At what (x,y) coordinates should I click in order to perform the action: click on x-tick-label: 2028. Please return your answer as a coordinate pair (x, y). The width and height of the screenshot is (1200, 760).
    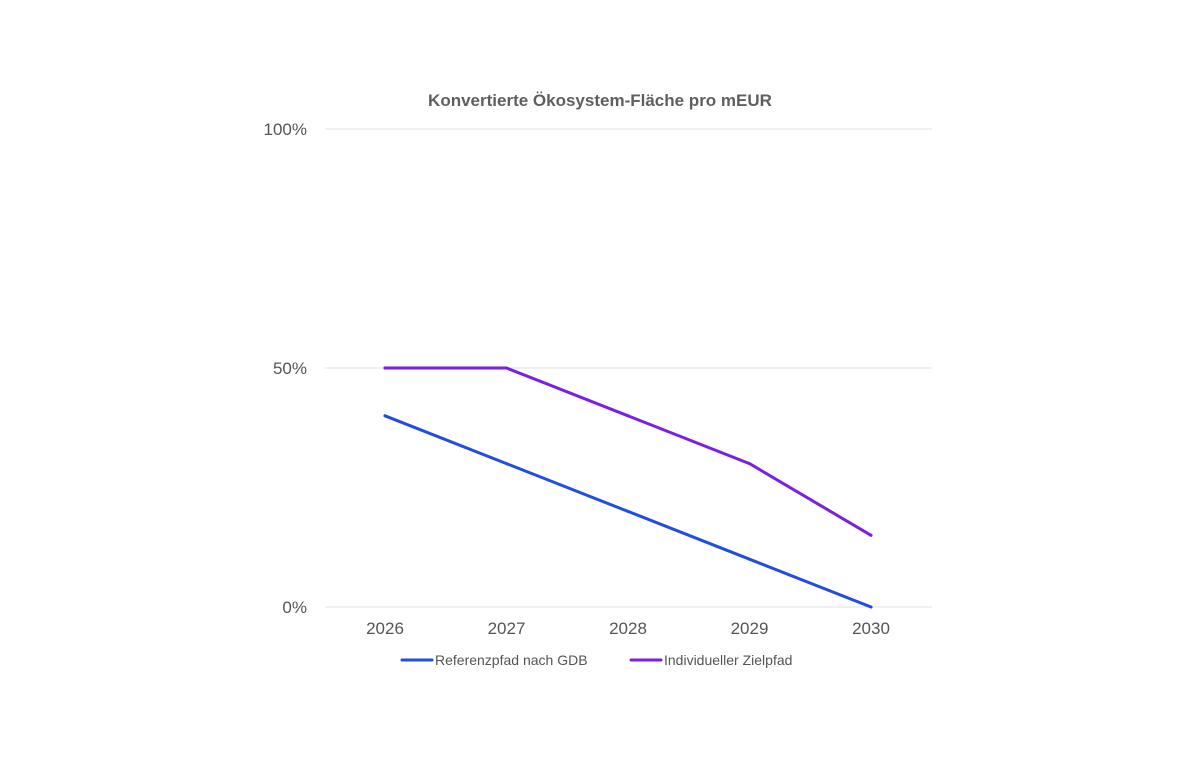
    Looking at the image, I should click on (628, 628).